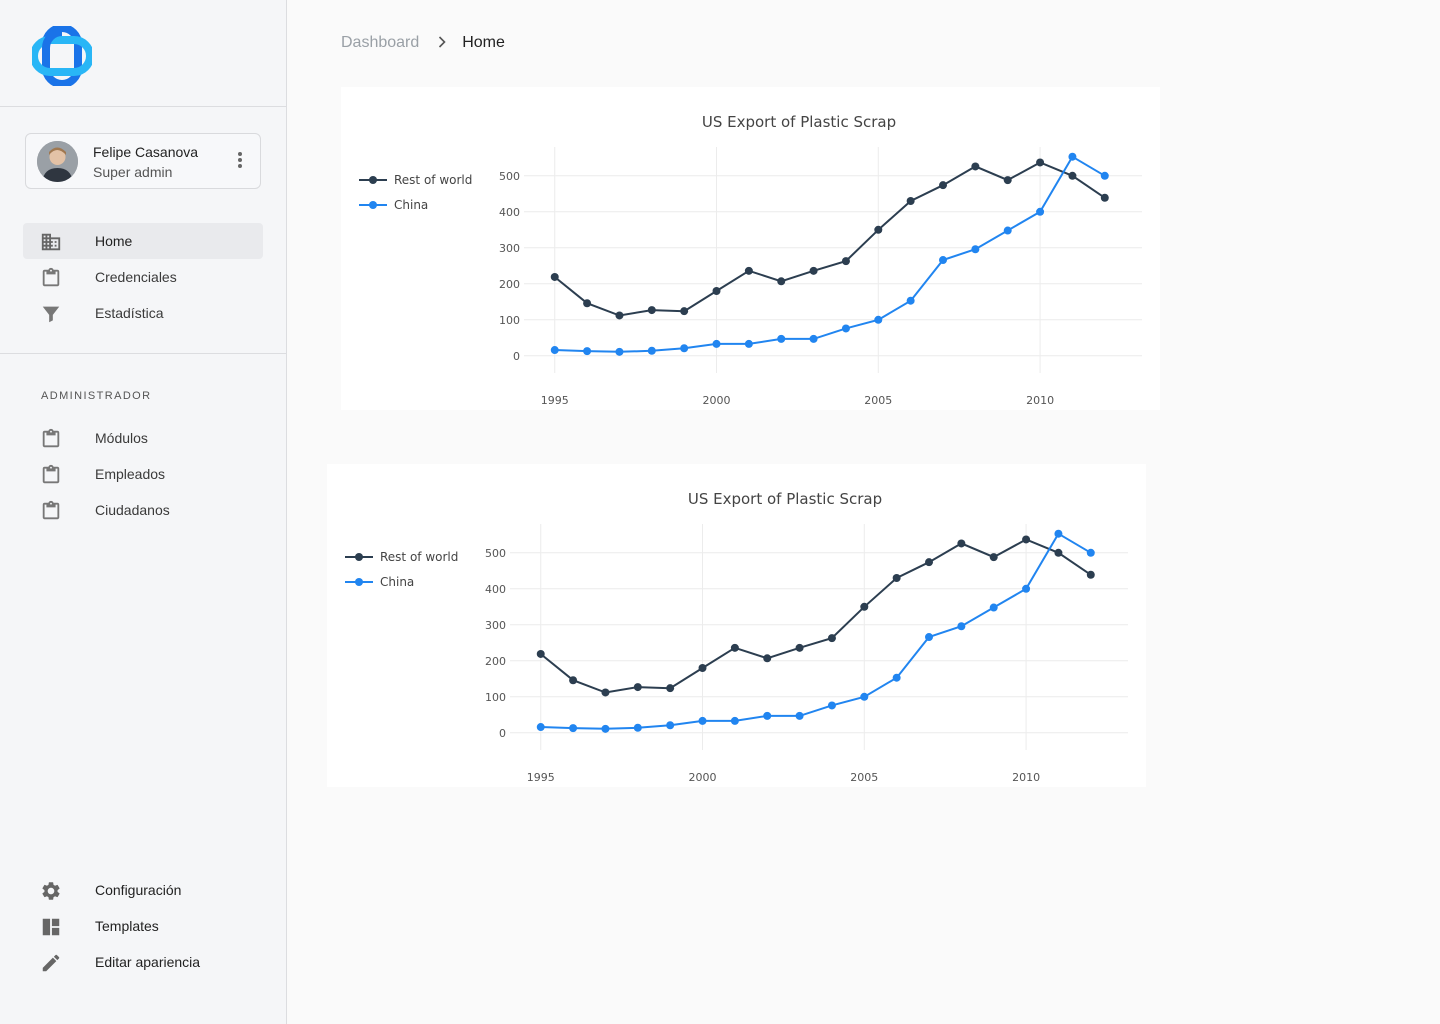 The image size is (1440, 1024). What do you see at coordinates (483, 42) in the screenshot?
I see `breadcrumb-current: Home` at bounding box center [483, 42].